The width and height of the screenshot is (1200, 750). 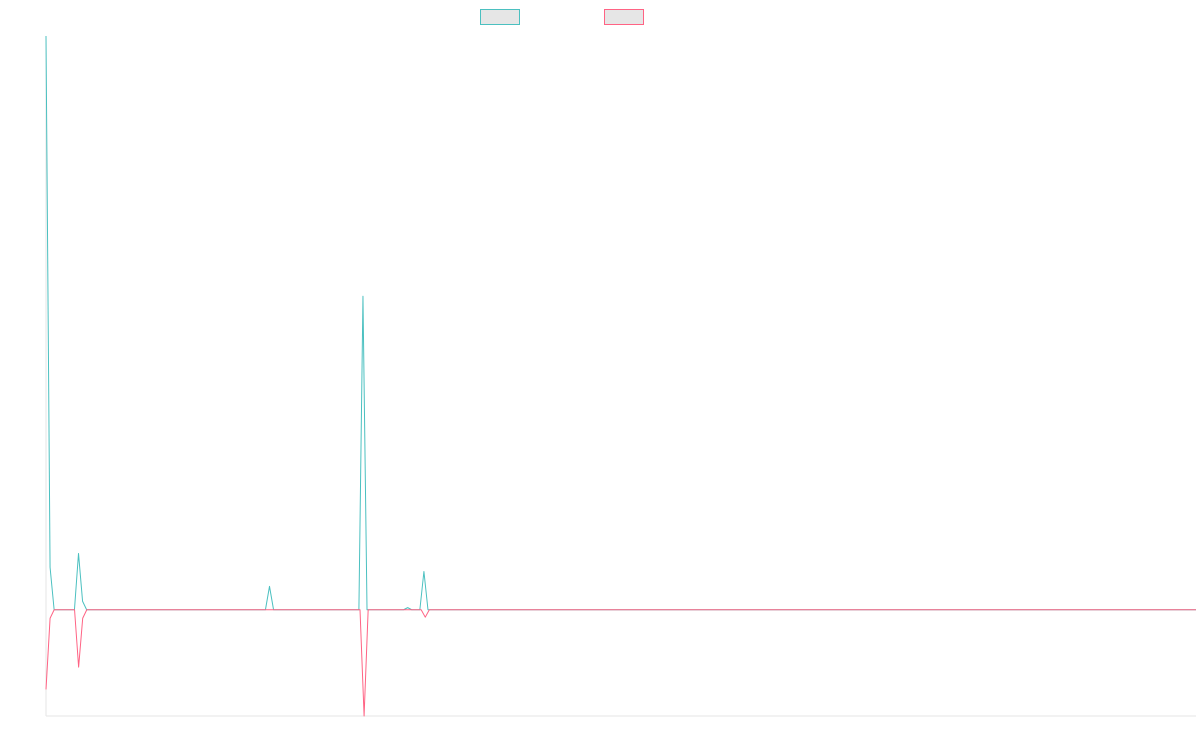 I want to click on legend, so click(x=600, y=19).